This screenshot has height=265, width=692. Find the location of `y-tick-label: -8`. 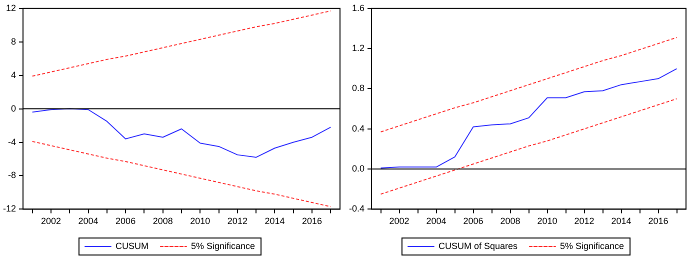

y-tick-label: -8 is located at coordinates (12, 175).